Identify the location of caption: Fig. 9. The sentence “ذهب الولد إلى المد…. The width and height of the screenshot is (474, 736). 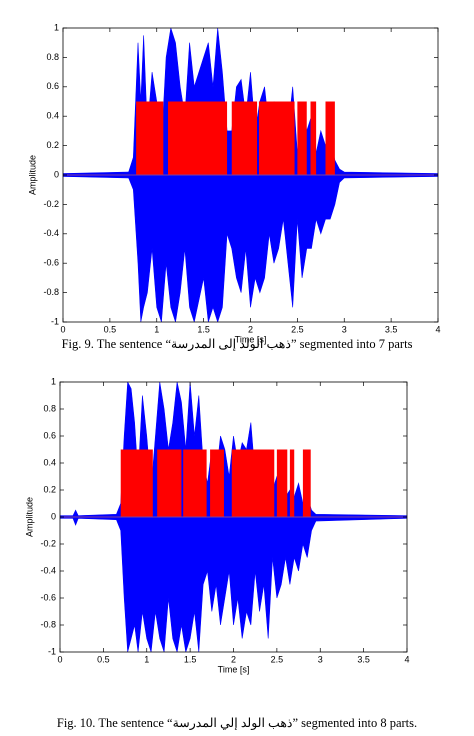
(237, 344).